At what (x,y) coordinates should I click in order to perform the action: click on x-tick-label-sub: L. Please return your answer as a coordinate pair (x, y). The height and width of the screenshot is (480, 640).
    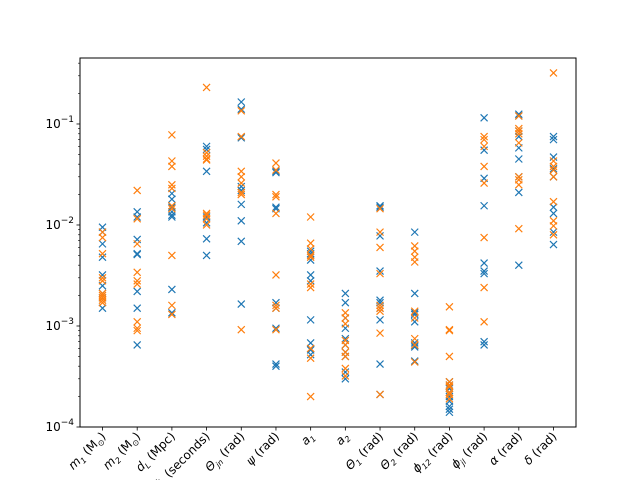
    Looking at the image, I should click on (148, 466).